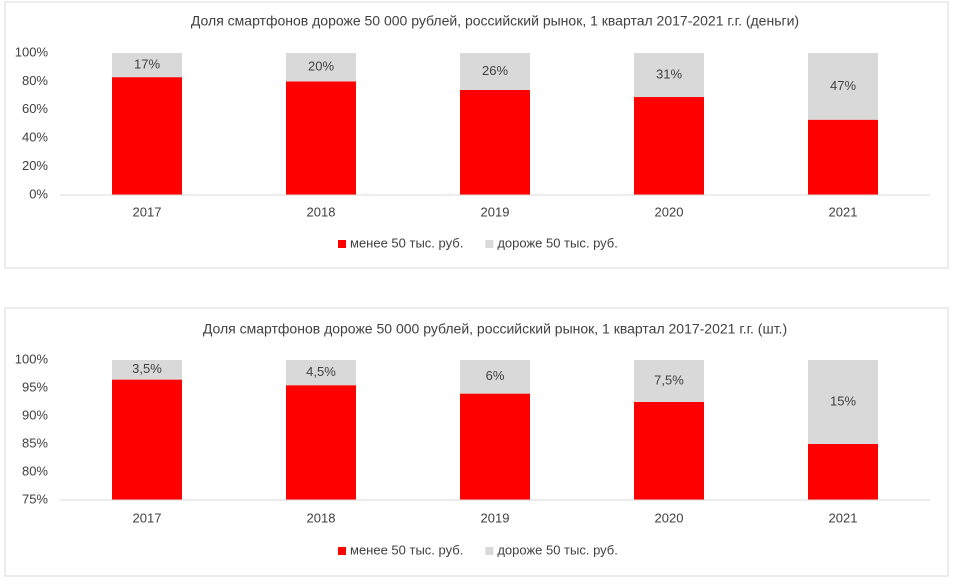 The height and width of the screenshot is (580, 955). I want to click on data-label: 47%, so click(843, 85).